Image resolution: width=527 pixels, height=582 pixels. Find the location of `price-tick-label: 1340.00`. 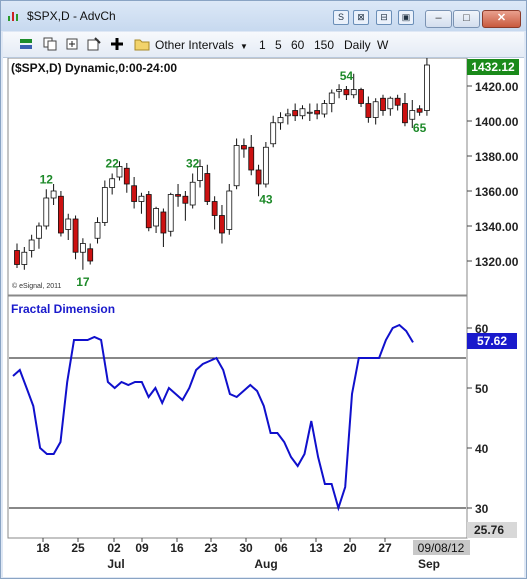

price-tick-label: 1340.00 is located at coordinates (497, 227).